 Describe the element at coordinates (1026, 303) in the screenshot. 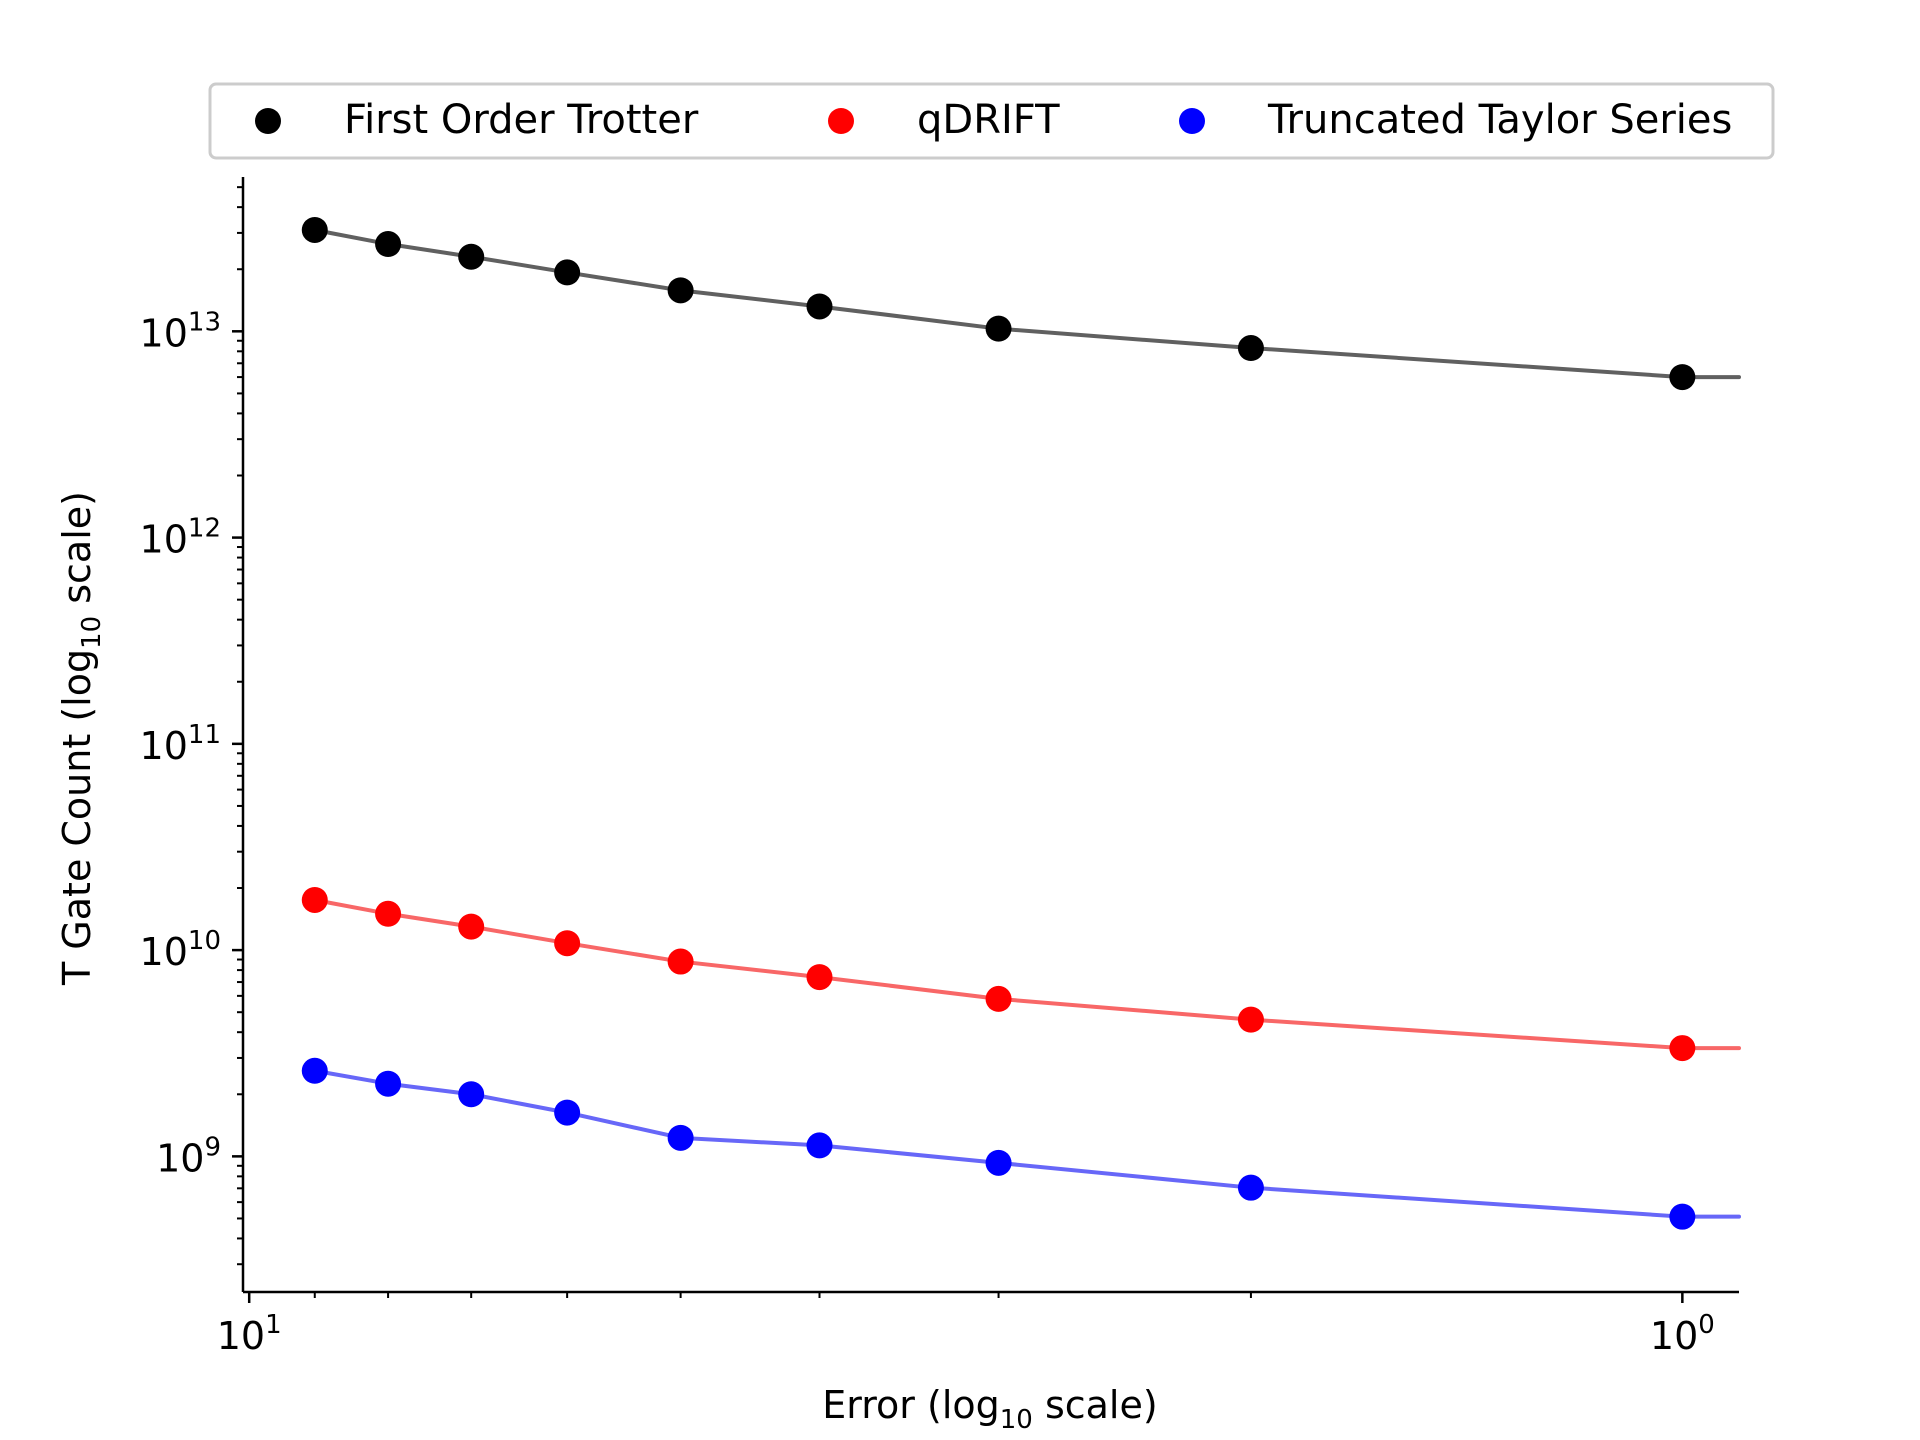

I see `series-line-first-order-trotter` at that location.